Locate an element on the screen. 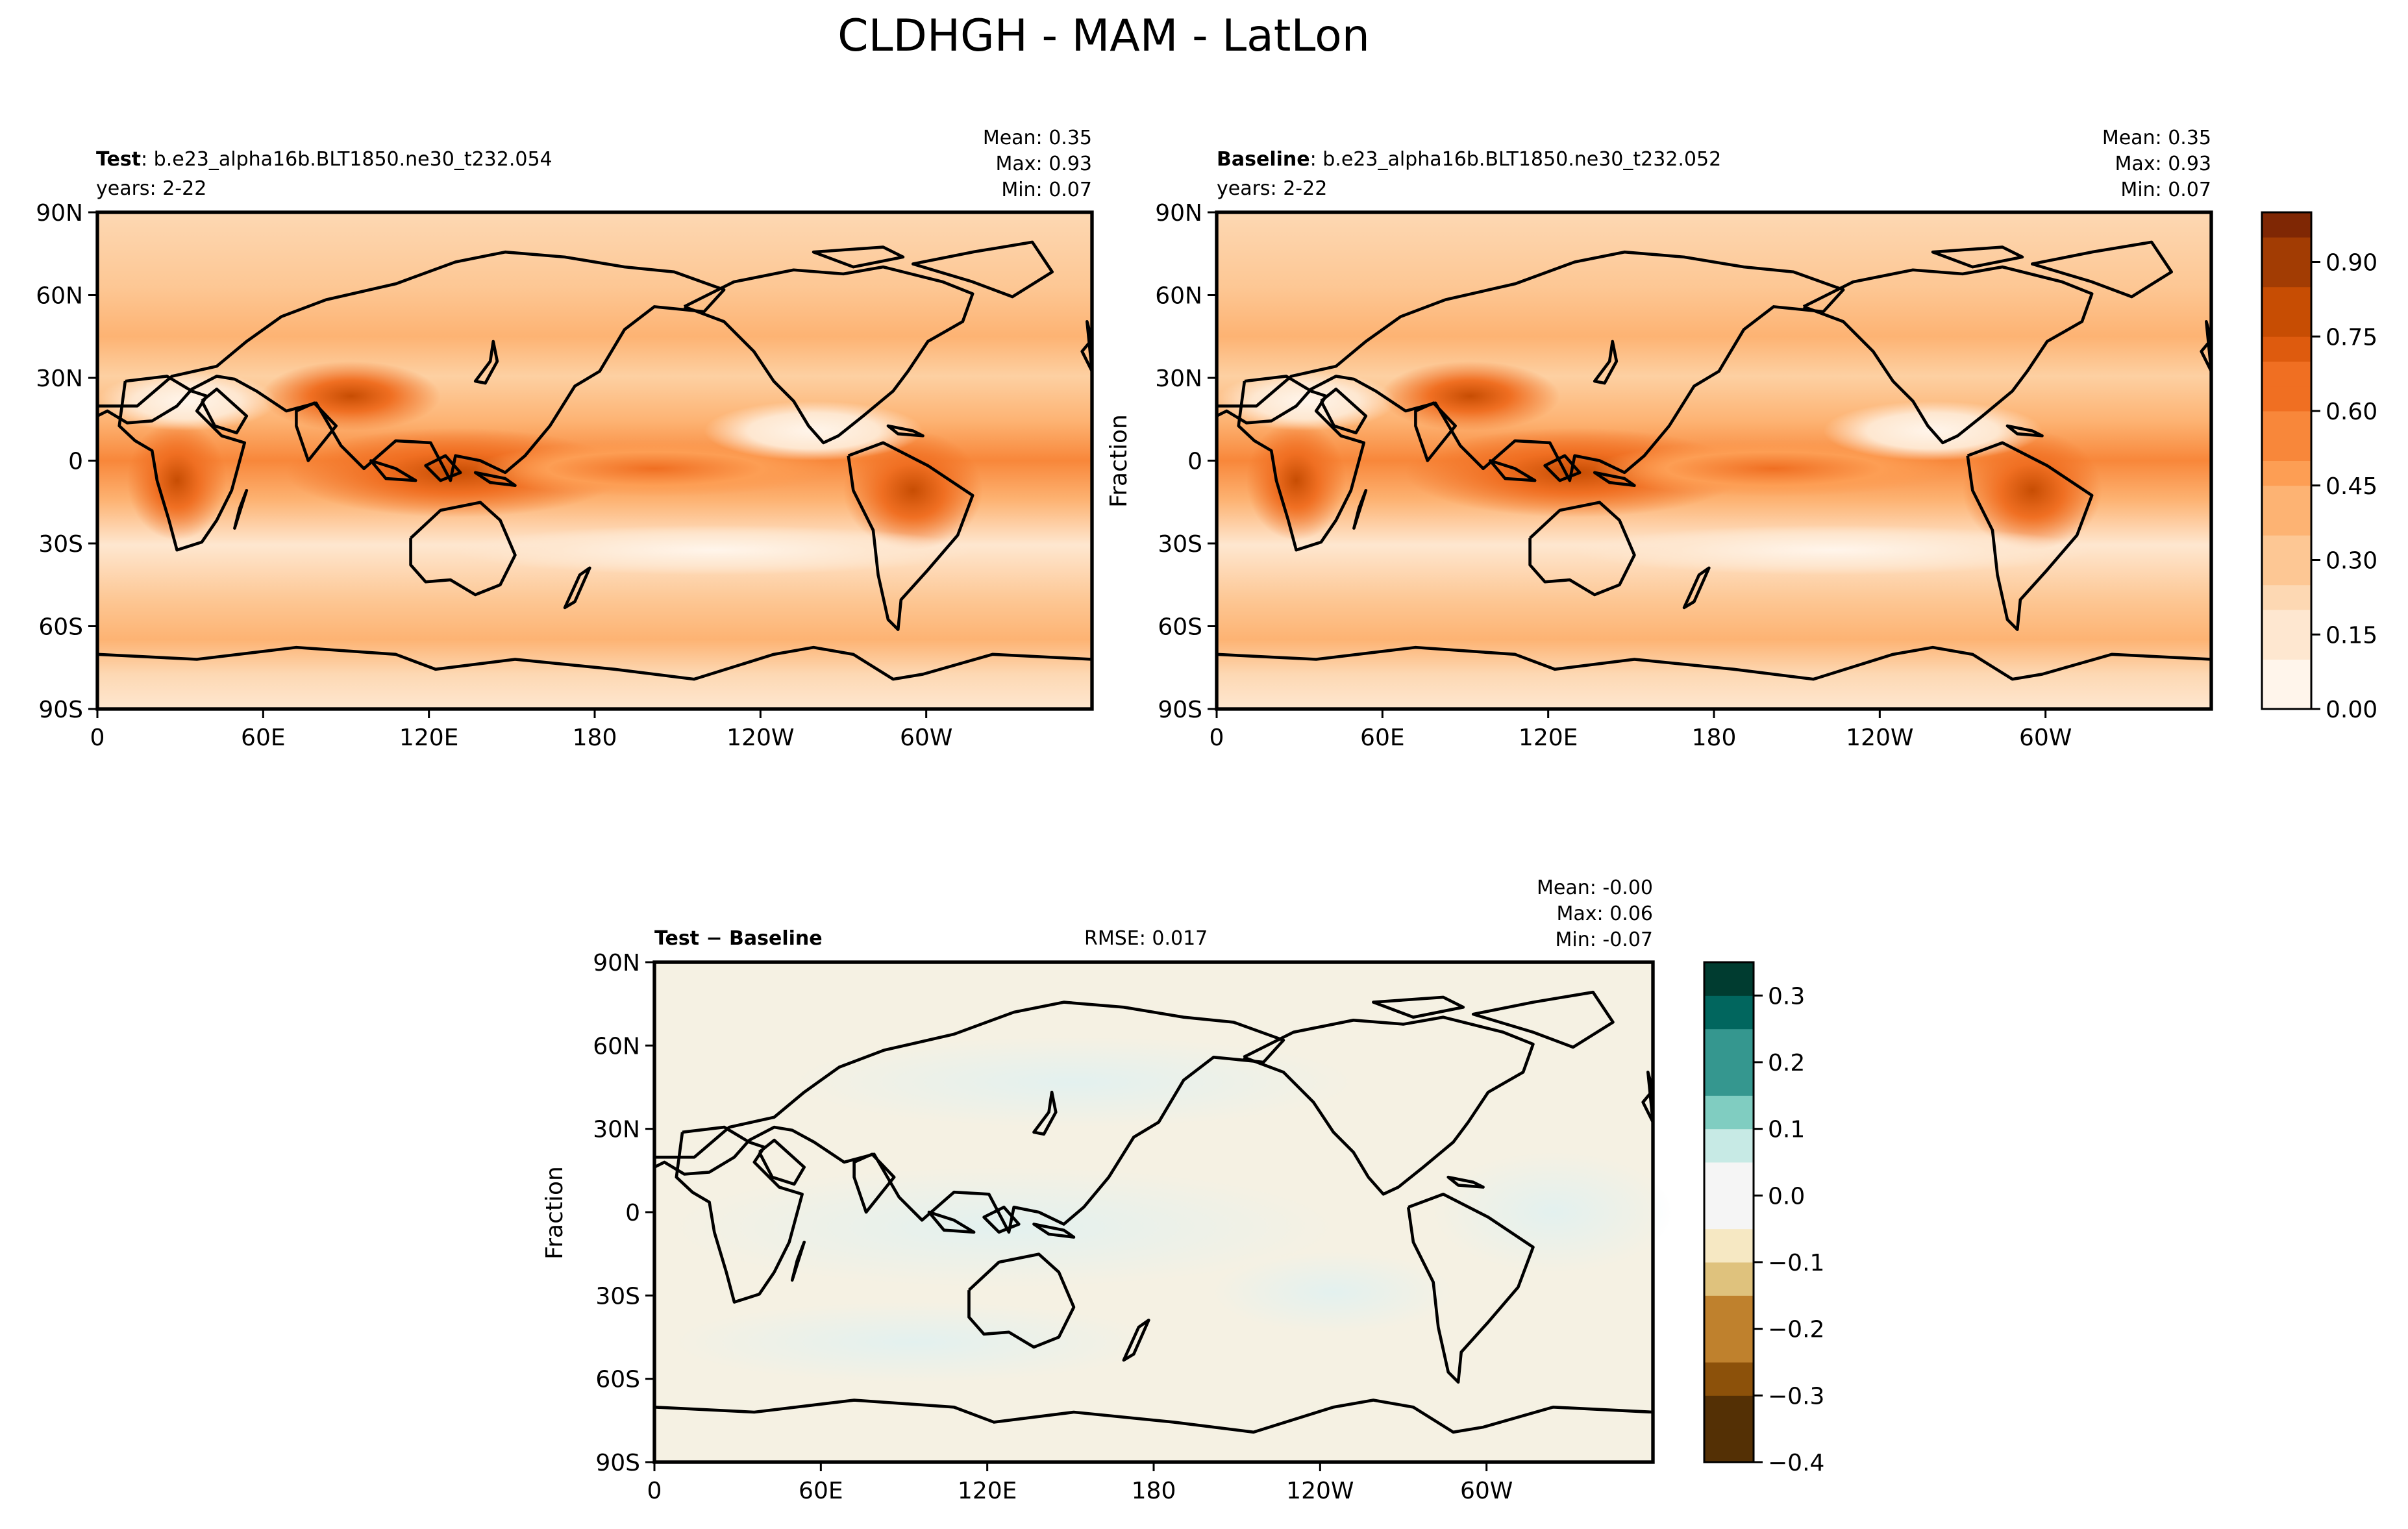  baseline-mean: Mean: 0.35 is located at coordinates (2156, 138).